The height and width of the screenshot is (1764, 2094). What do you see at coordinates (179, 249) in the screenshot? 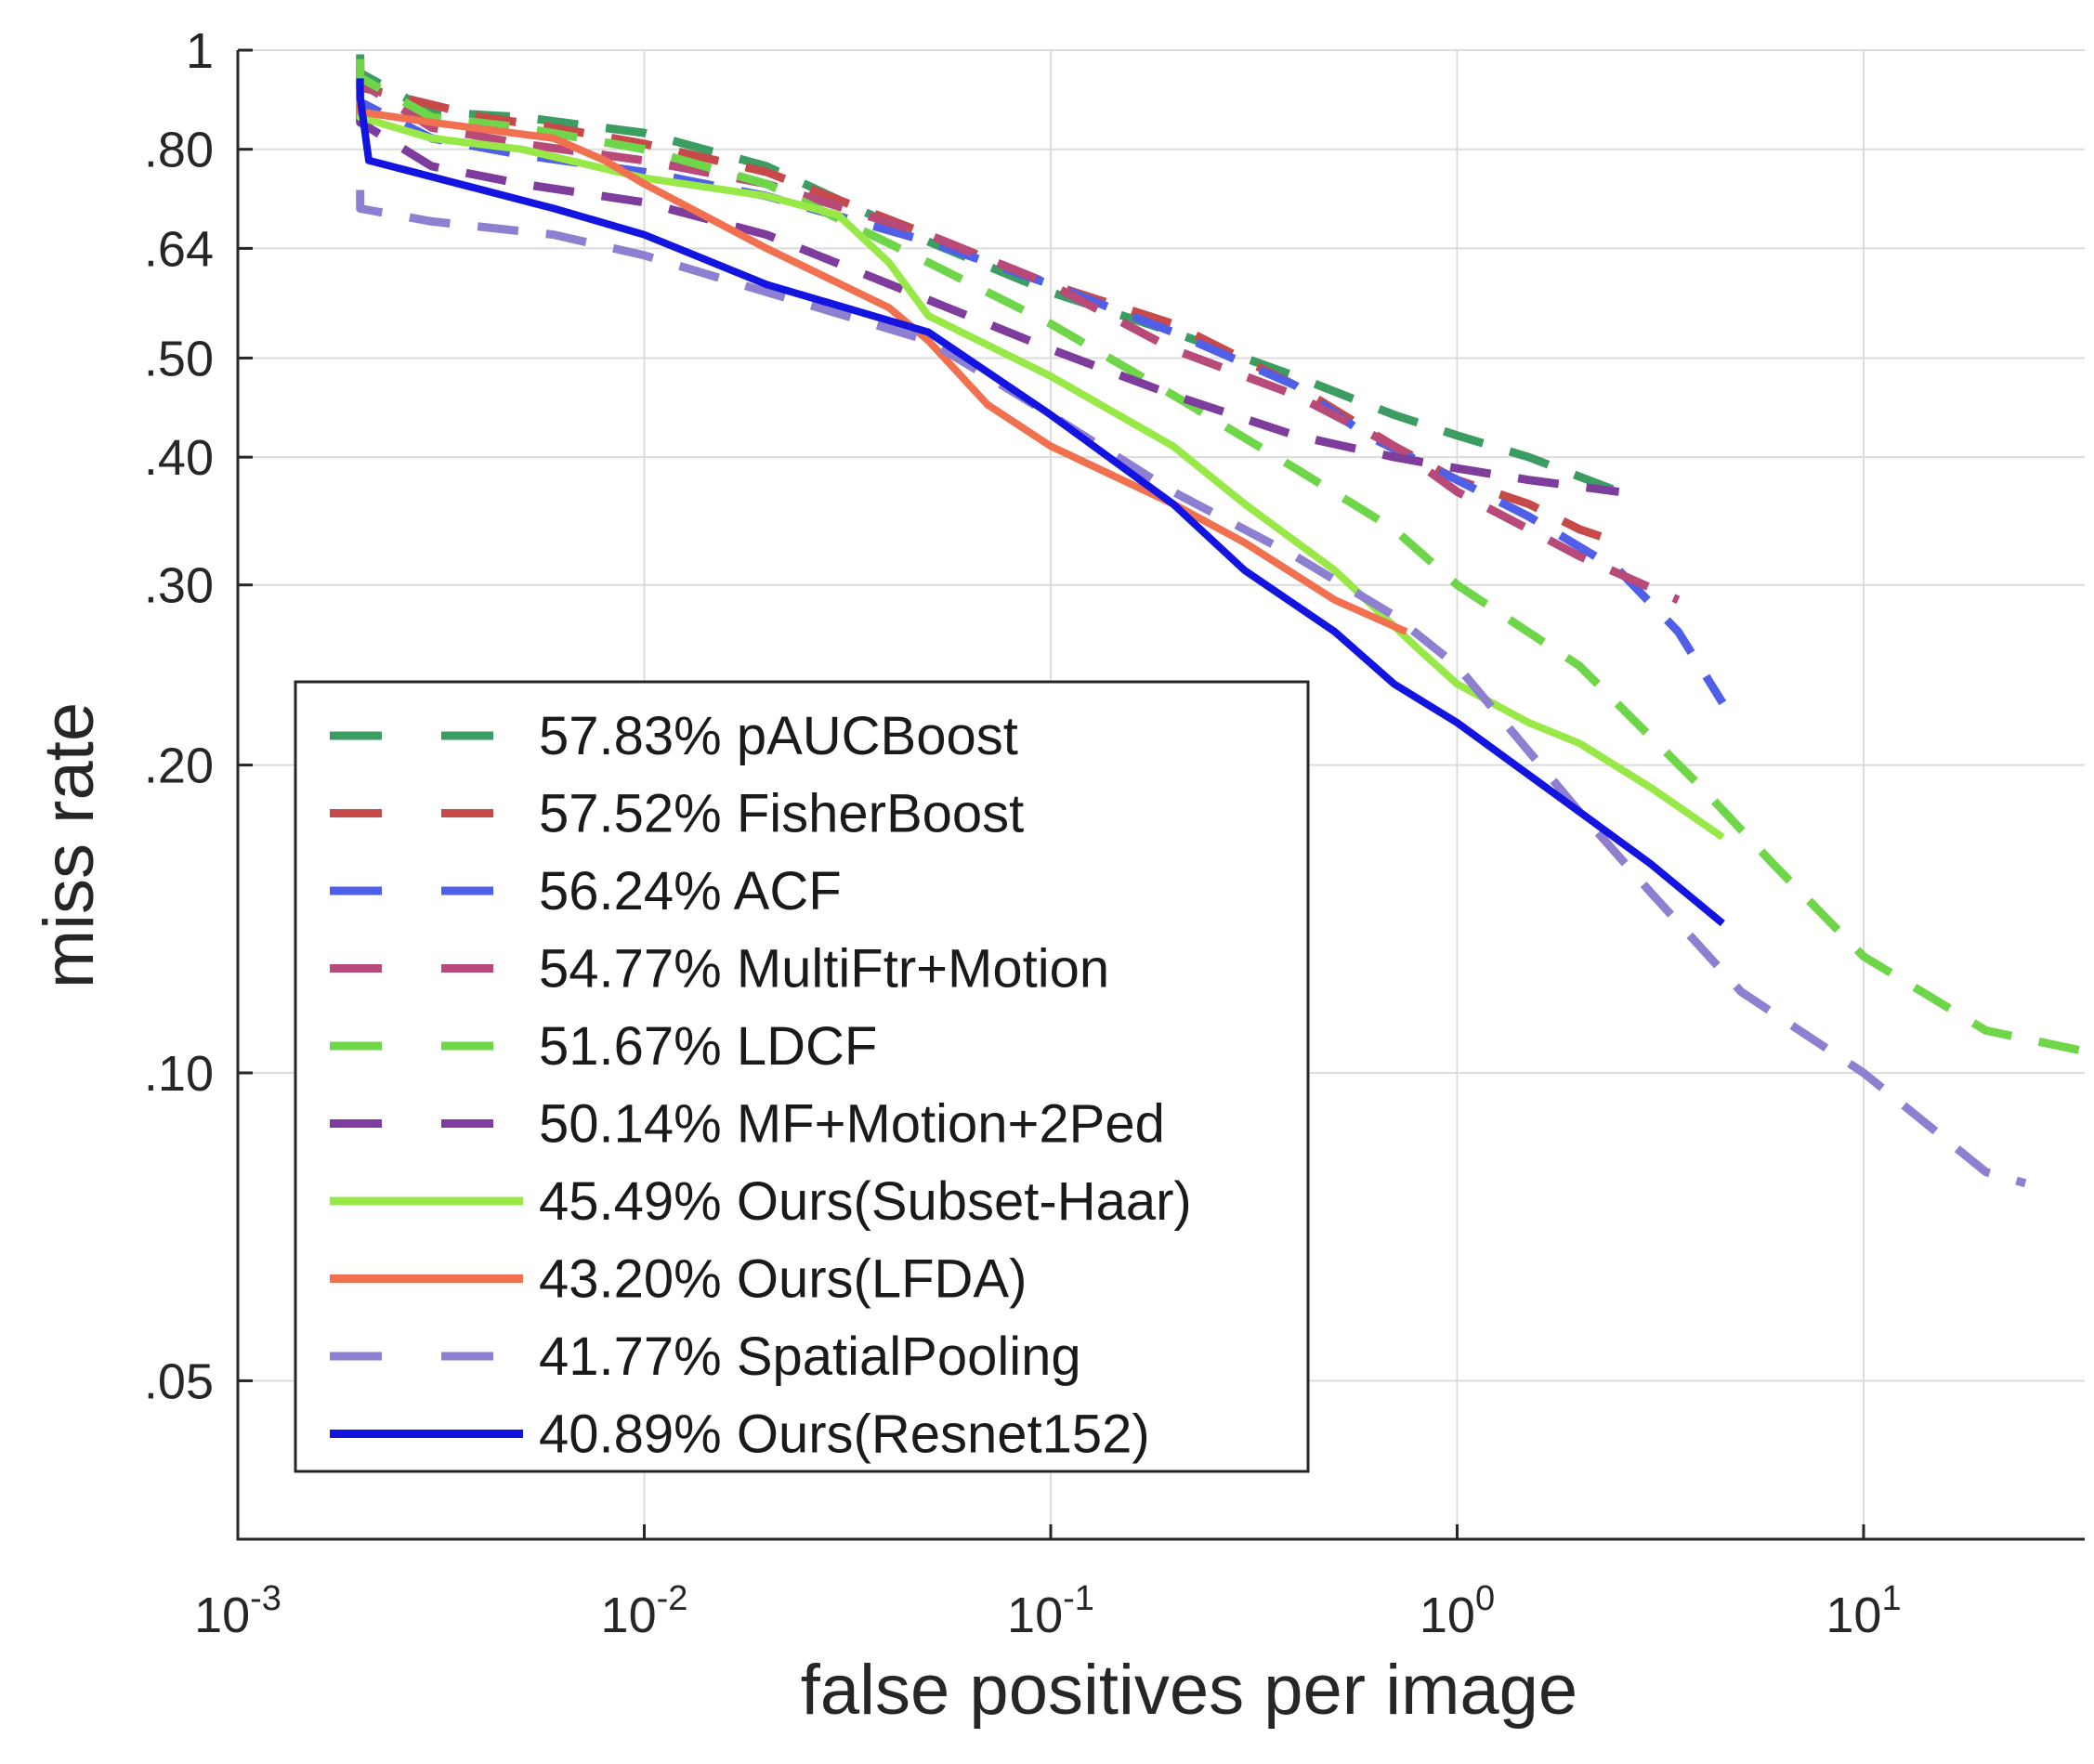
I see `y-tick-label: .64` at bounding box center [179, 249].